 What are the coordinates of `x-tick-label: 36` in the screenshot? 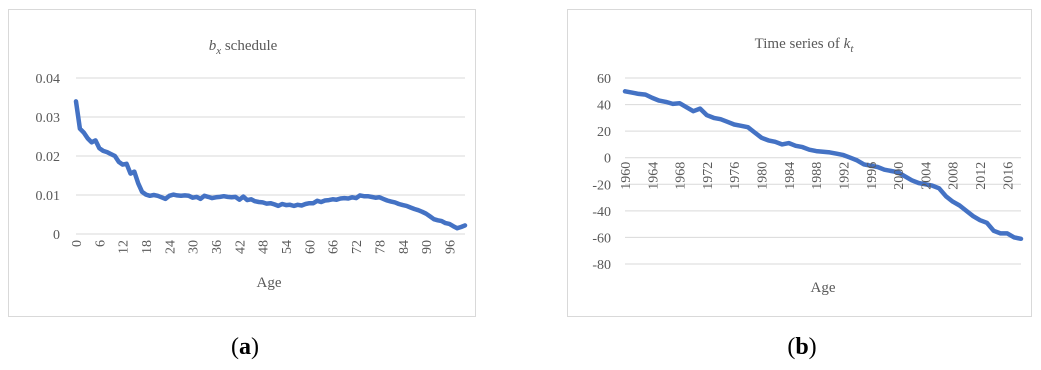 It's located at (217, 247).